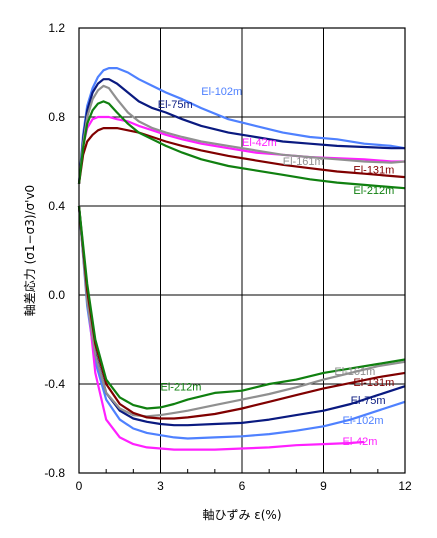 Image resolution: width=437 pixels, height=538 pixels. I want to click on y-tick-label: 0.0, so click(56, 295).